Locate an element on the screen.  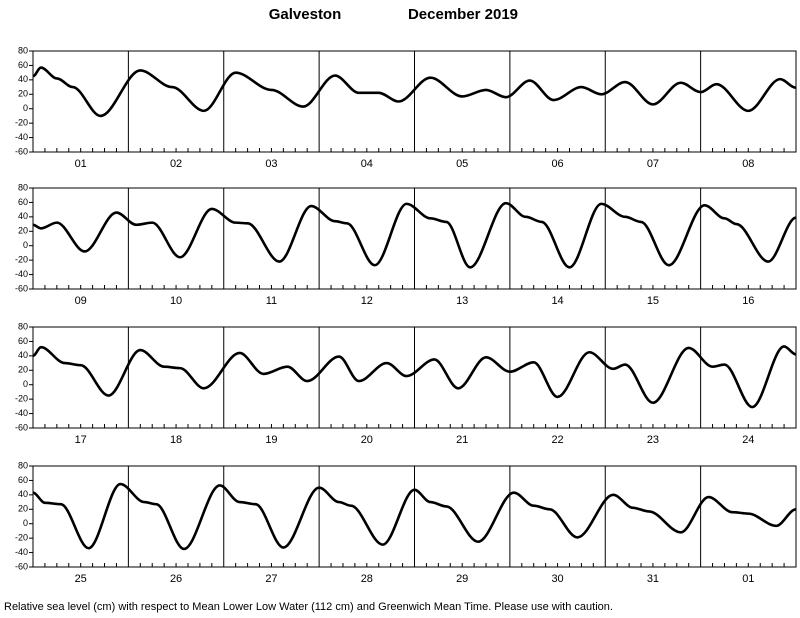
day-label: 10 is located at coordinates (176, 301).